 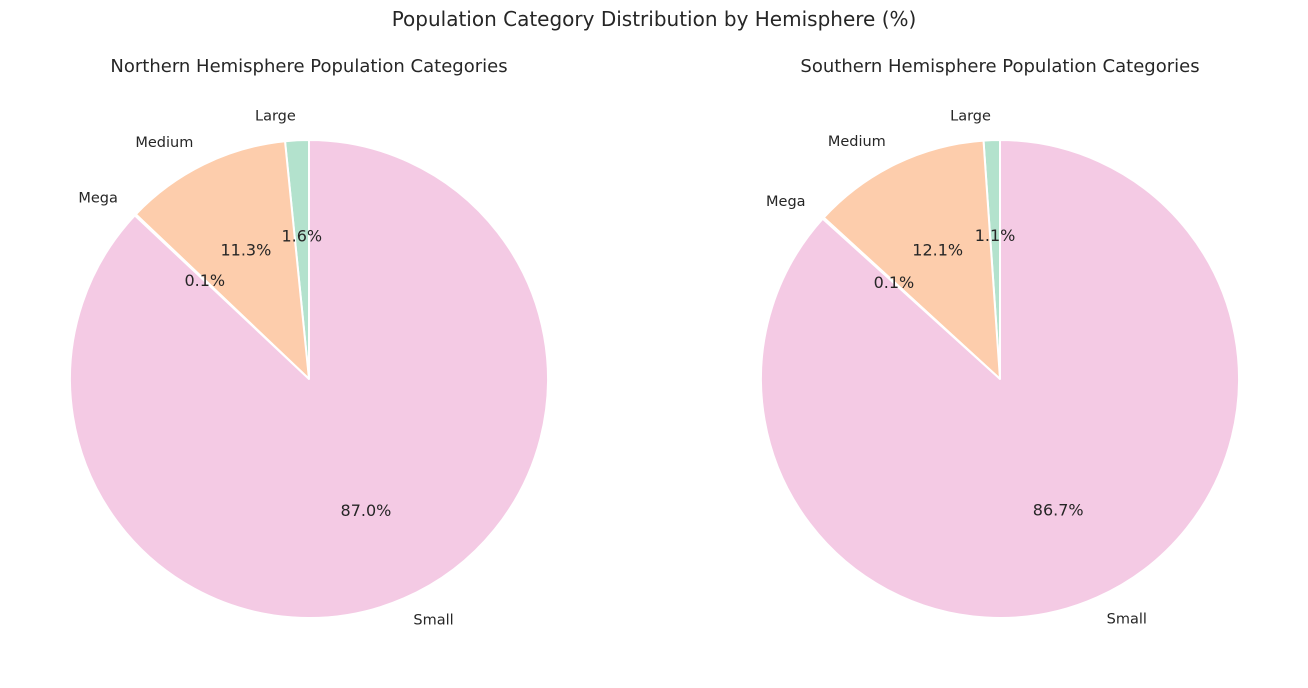 What do you see at coordinates (301, 235) in the screenshot?
I see `northern-pct-label-large: 1.6%` at bounding box center [301, 235].